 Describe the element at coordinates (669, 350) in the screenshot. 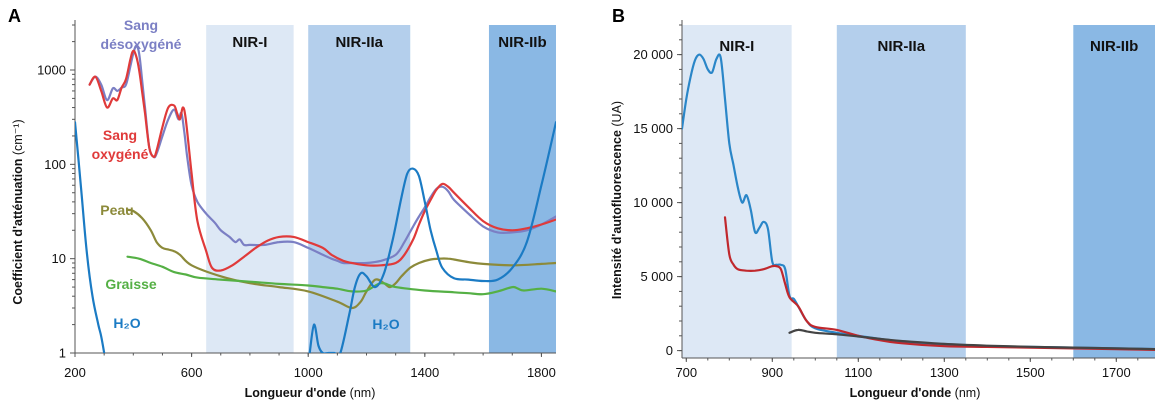

I see `y-tick-label: 0` at that location.